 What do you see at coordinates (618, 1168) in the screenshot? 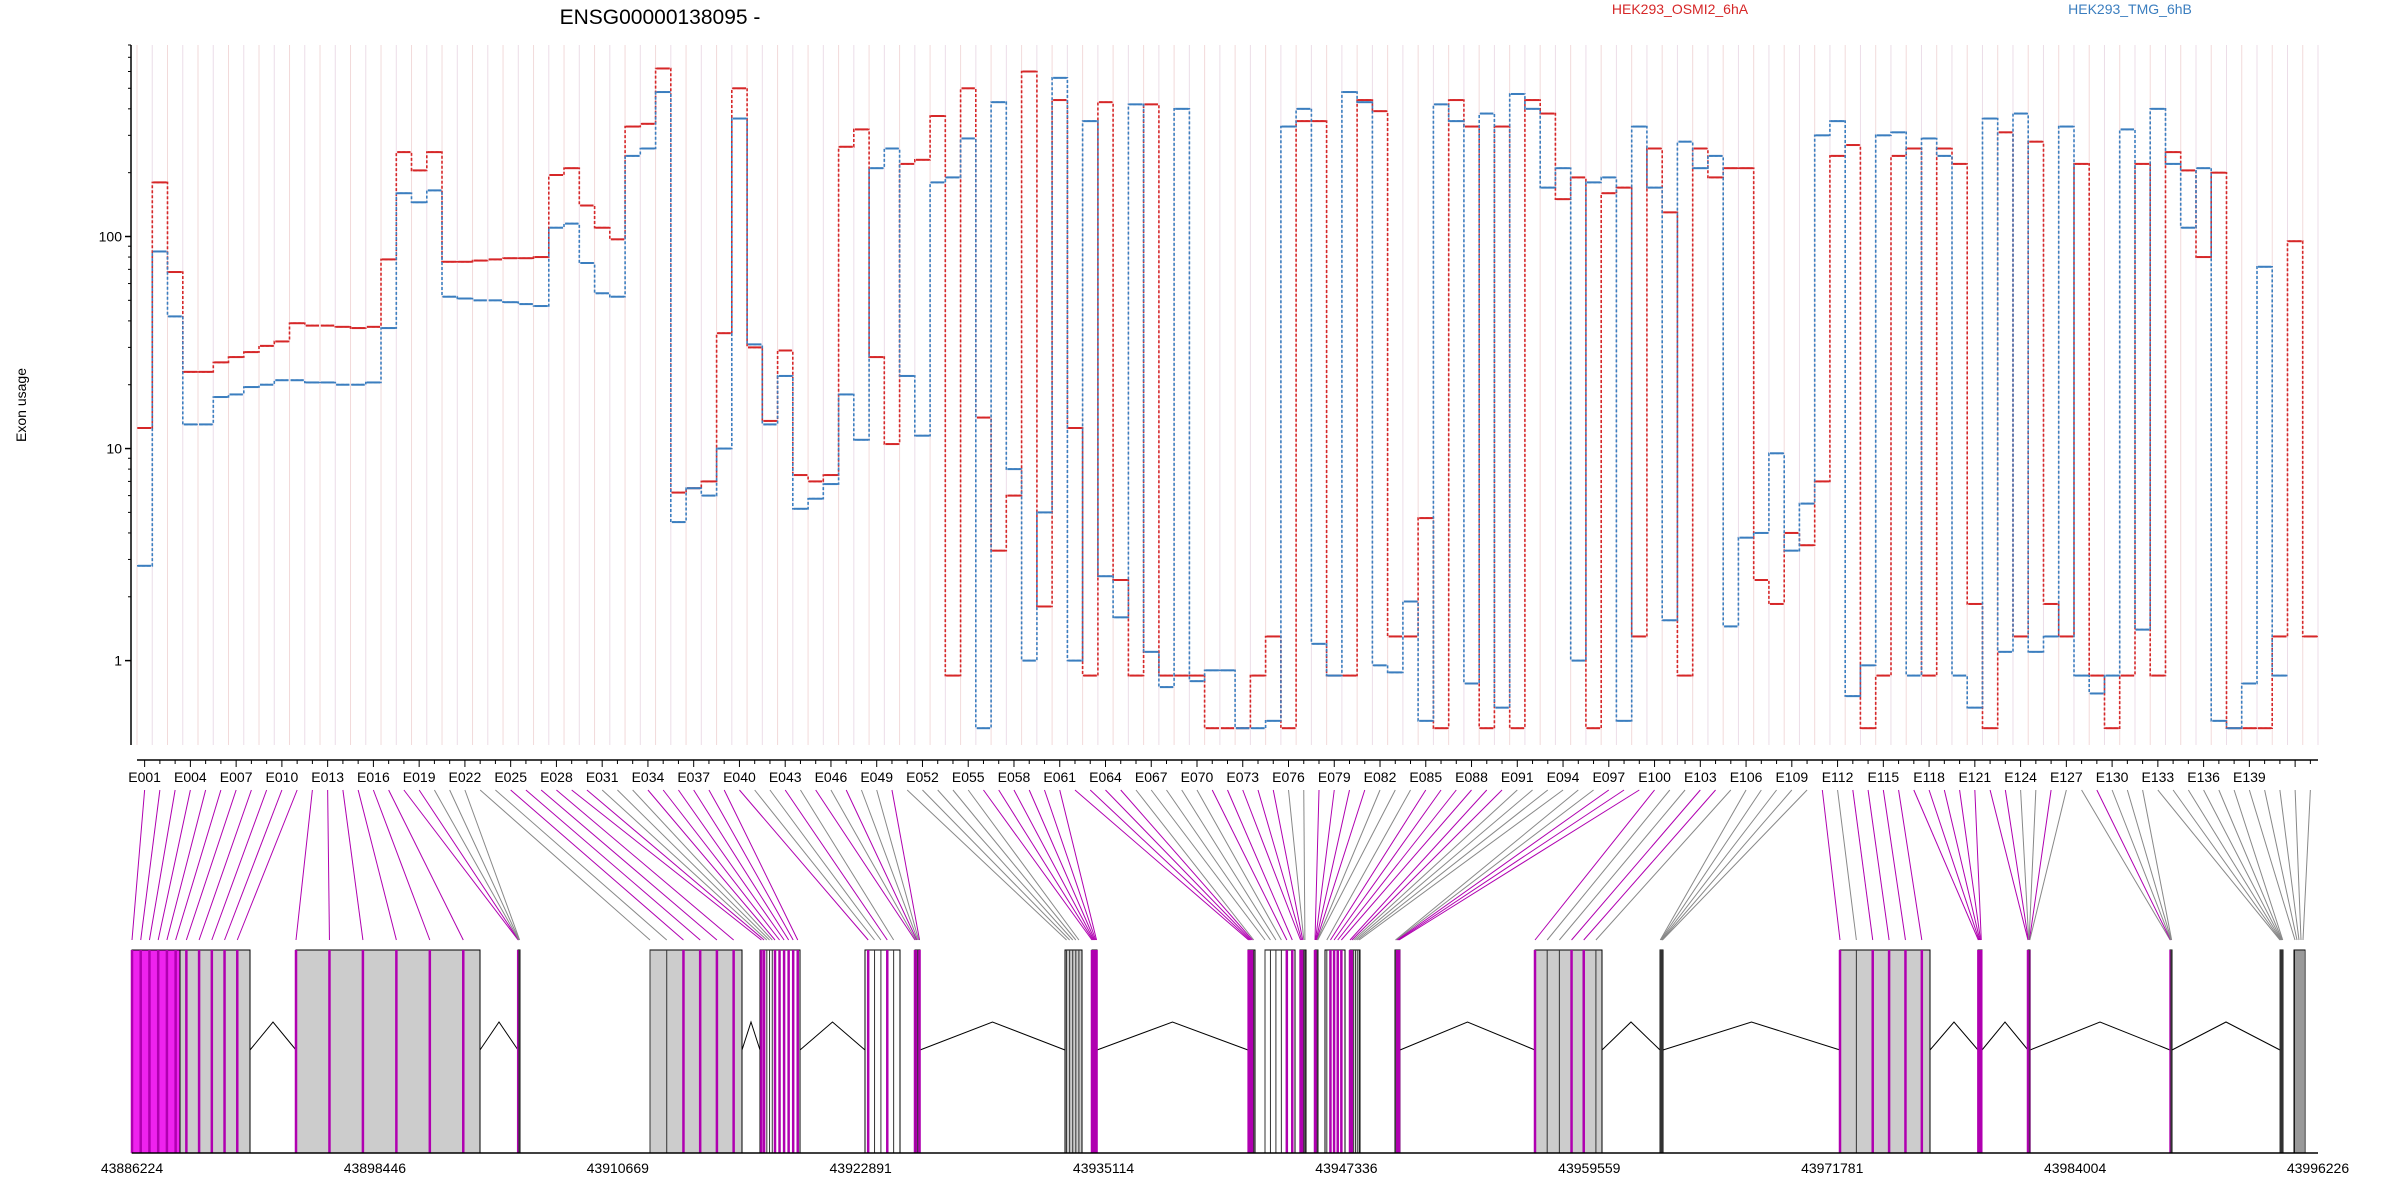
I see `genomic-tick-label: 43910669` at bounding box center [618, 1168].